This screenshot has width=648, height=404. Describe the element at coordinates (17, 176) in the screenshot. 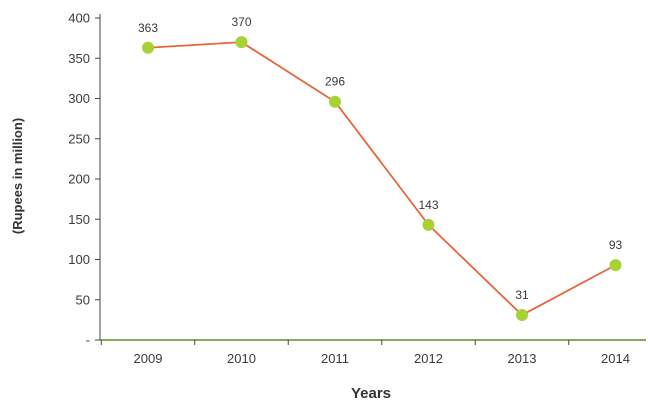

I see `y-axis-title: (Rupees in million)` at that location.